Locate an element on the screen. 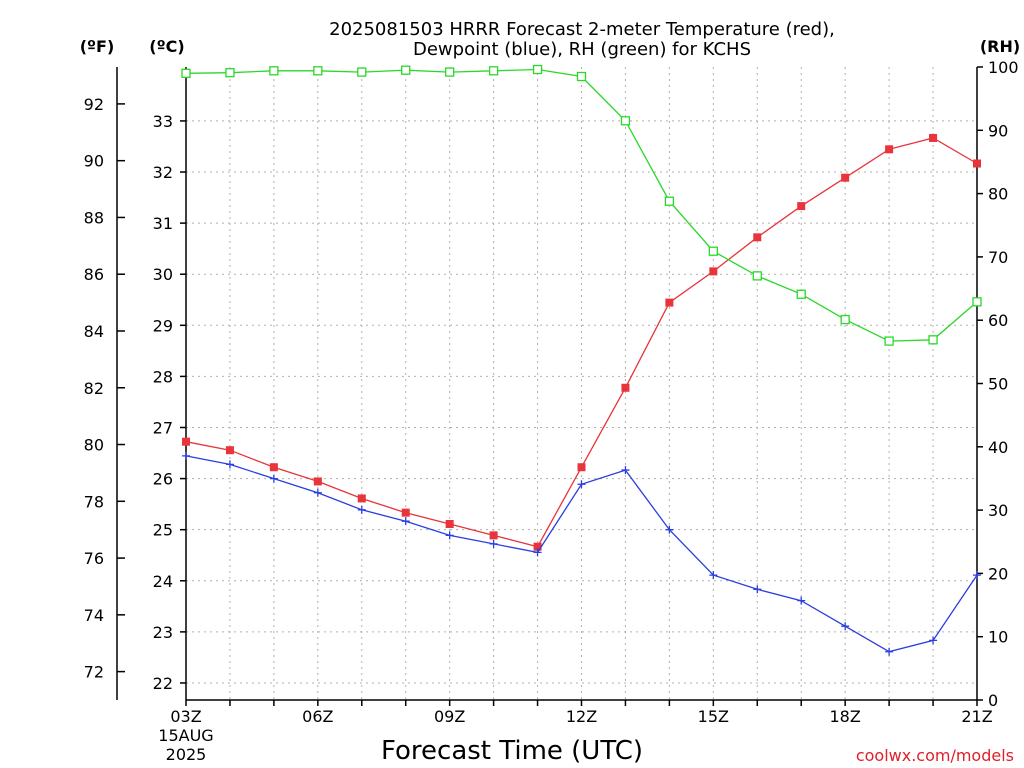 The image size is (1024, 768). fahrenheit-tick-label: 84 is located at coordinates (94, 331).